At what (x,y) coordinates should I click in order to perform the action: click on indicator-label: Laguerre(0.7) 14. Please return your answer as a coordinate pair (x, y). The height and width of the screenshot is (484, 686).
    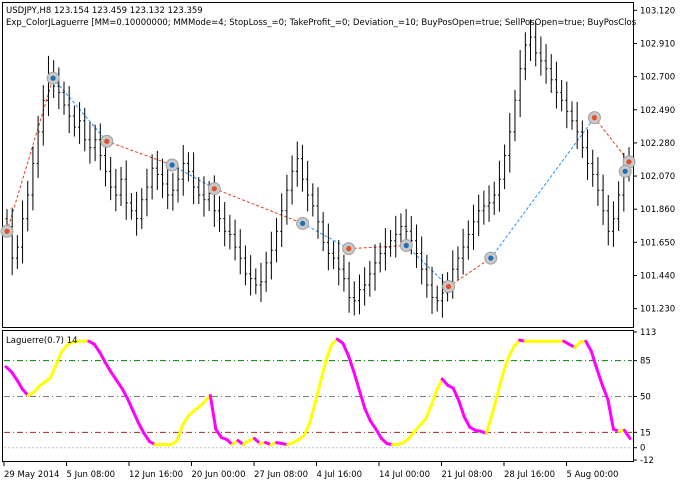
    Looking at the image, I should click on (42, 341).